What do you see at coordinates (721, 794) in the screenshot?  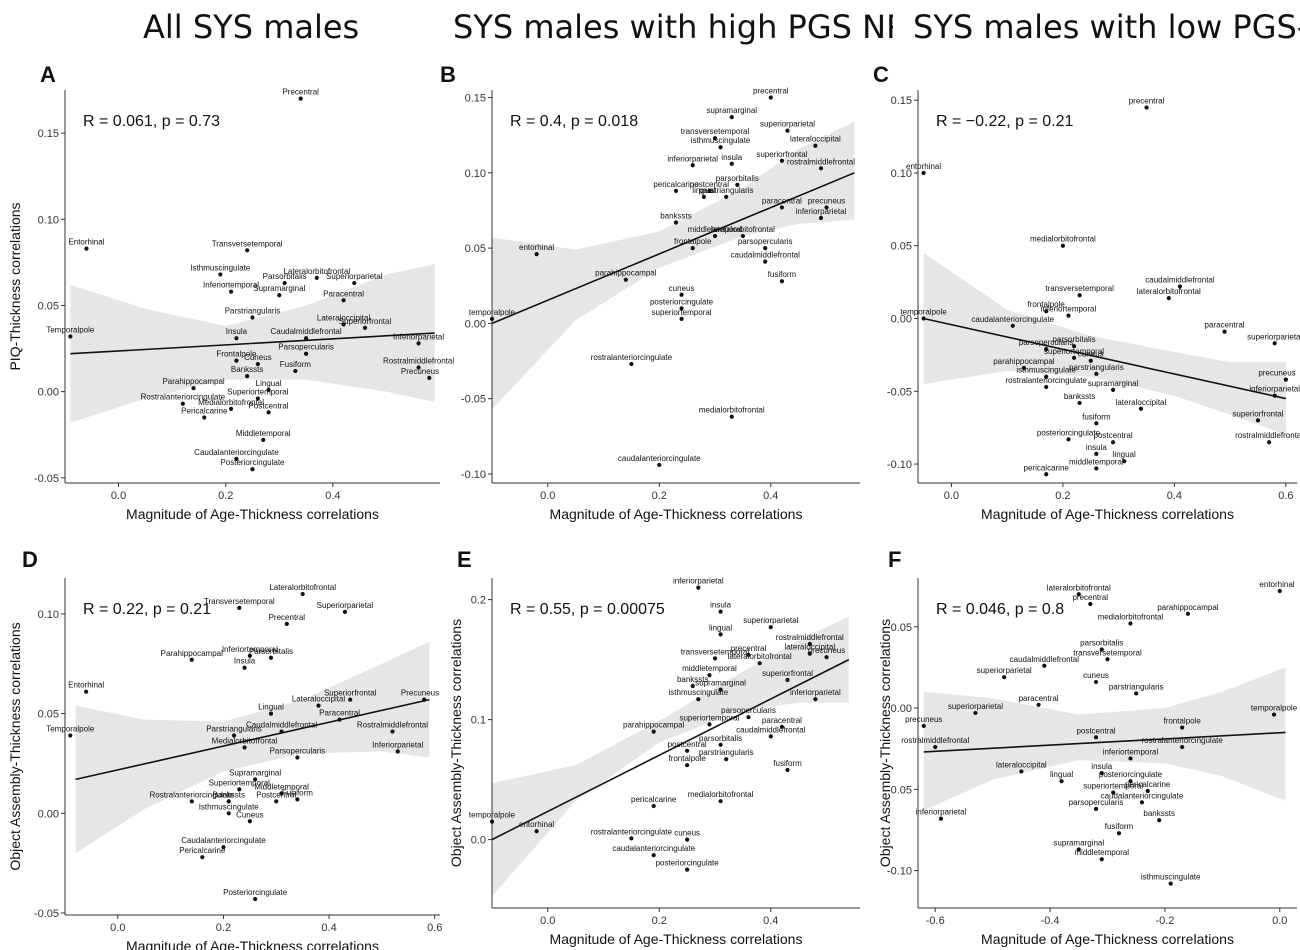 I see `point-label: medialorbitofrontal` at bounding box center [721, 794].